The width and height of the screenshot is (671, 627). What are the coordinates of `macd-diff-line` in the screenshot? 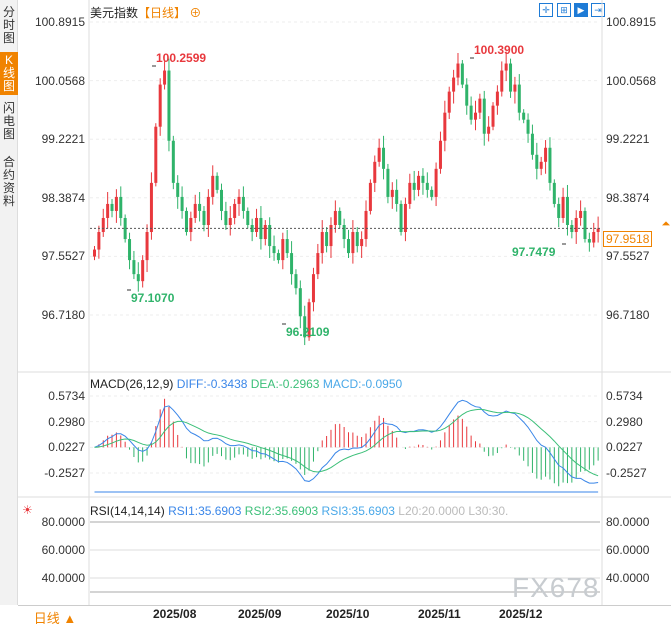 It's located at (346, 441).